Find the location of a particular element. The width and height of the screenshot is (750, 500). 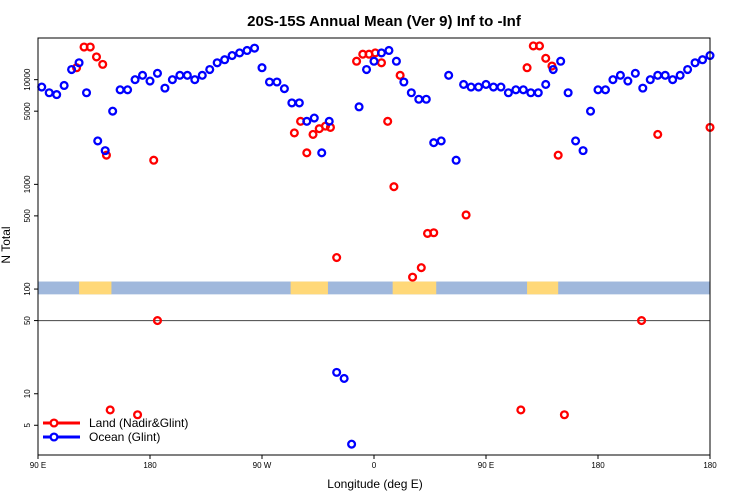

x-tick-label-0: 90 E is located at coordinates (38, 465).